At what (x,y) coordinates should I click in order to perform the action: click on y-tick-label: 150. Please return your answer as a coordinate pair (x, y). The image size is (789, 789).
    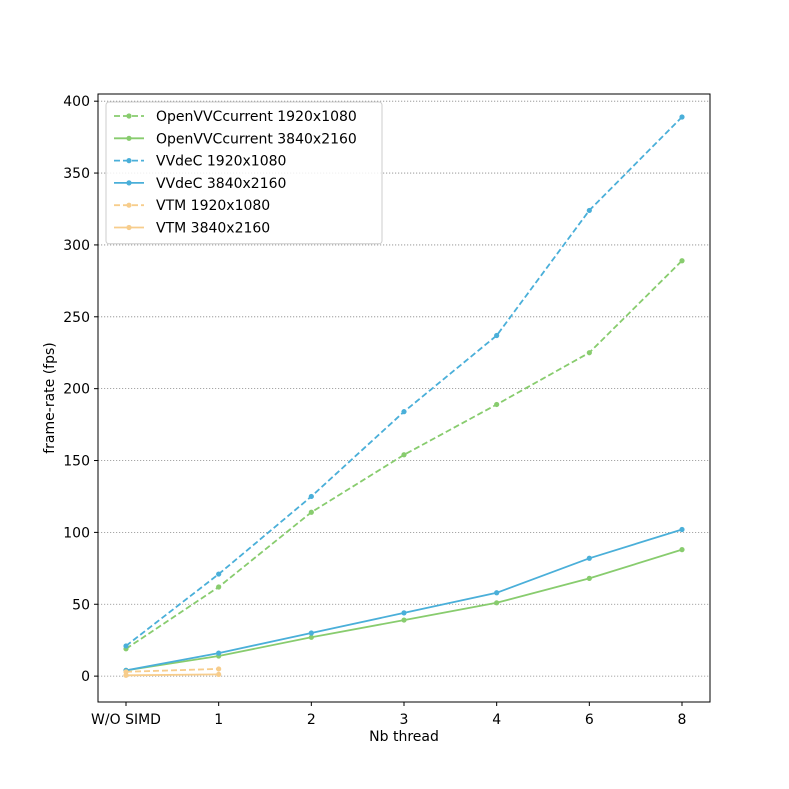
    Looking at the image, I should click on (76, 462).